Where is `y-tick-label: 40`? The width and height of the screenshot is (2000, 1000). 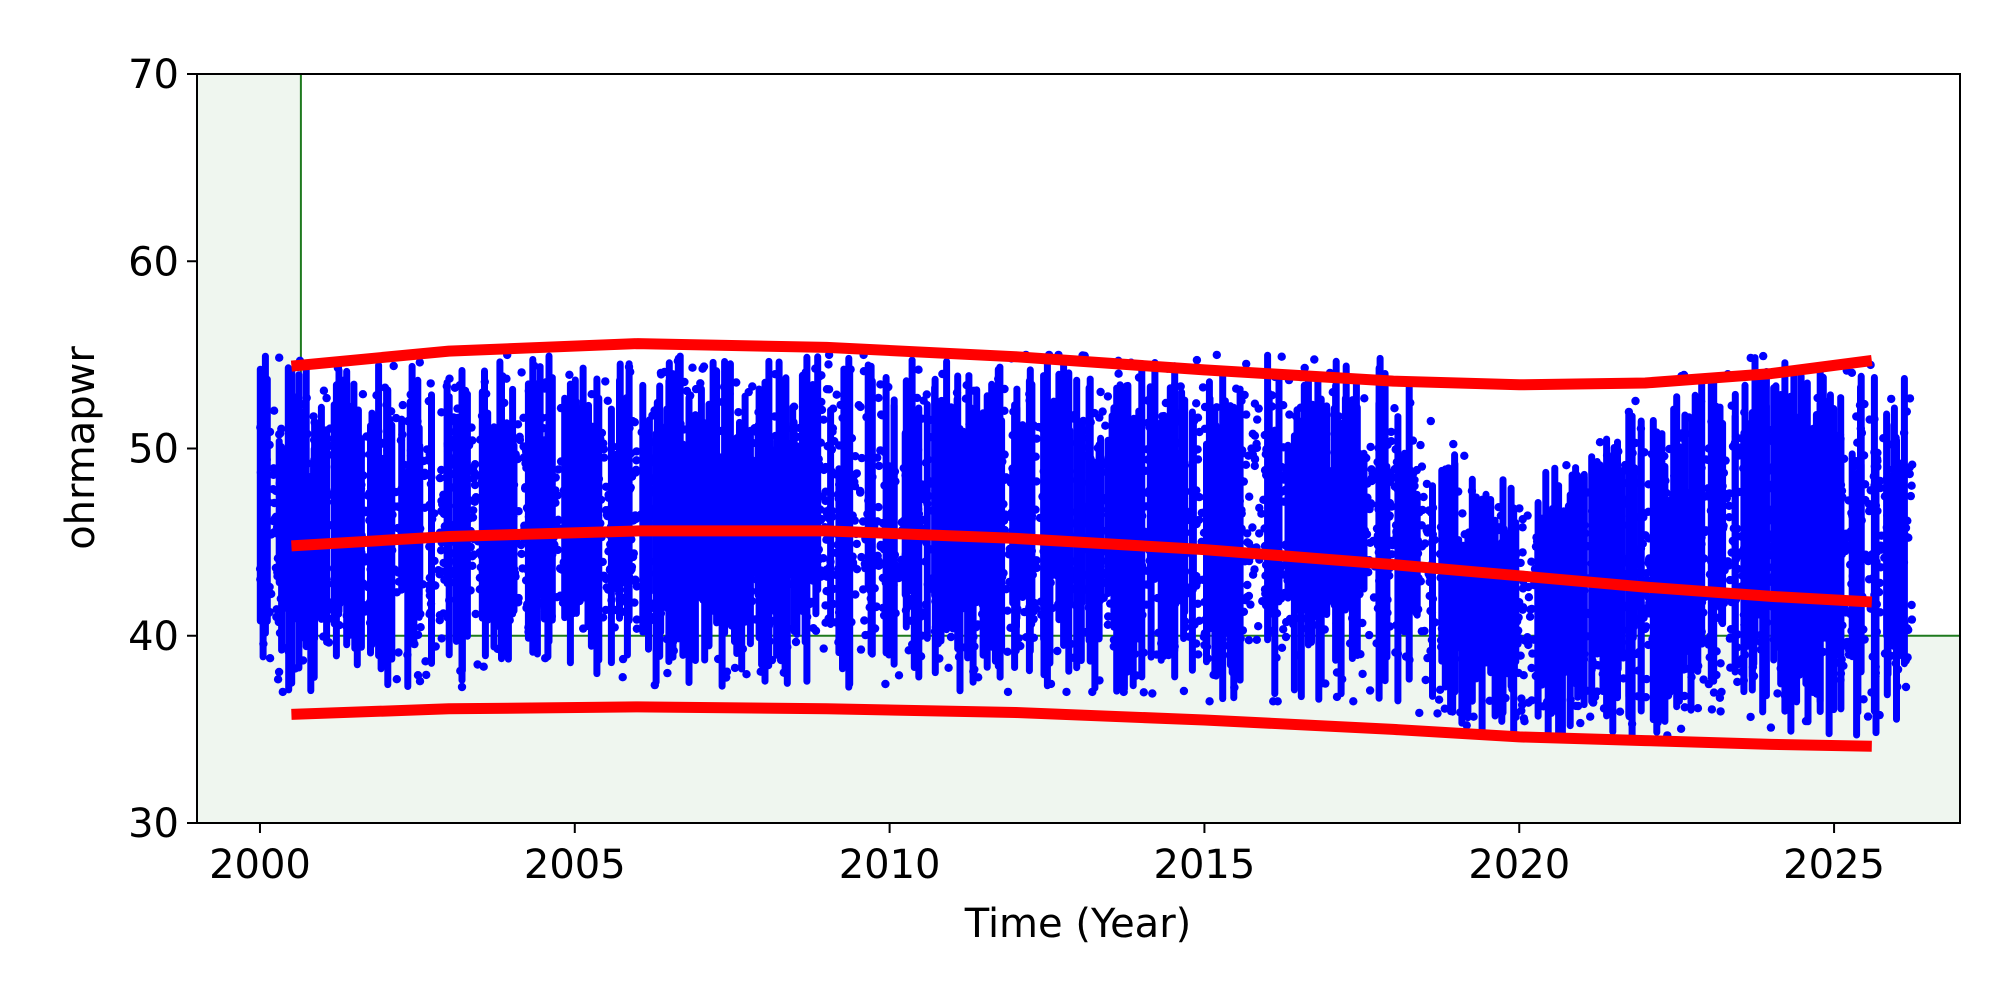
y-tick-label: 40 is located at coordinates (153, 637).